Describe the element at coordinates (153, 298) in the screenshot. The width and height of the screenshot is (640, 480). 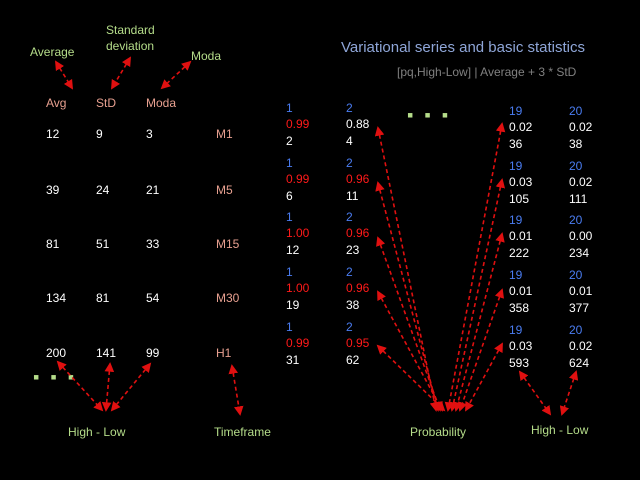
I see `moda-value: 54` at that location.